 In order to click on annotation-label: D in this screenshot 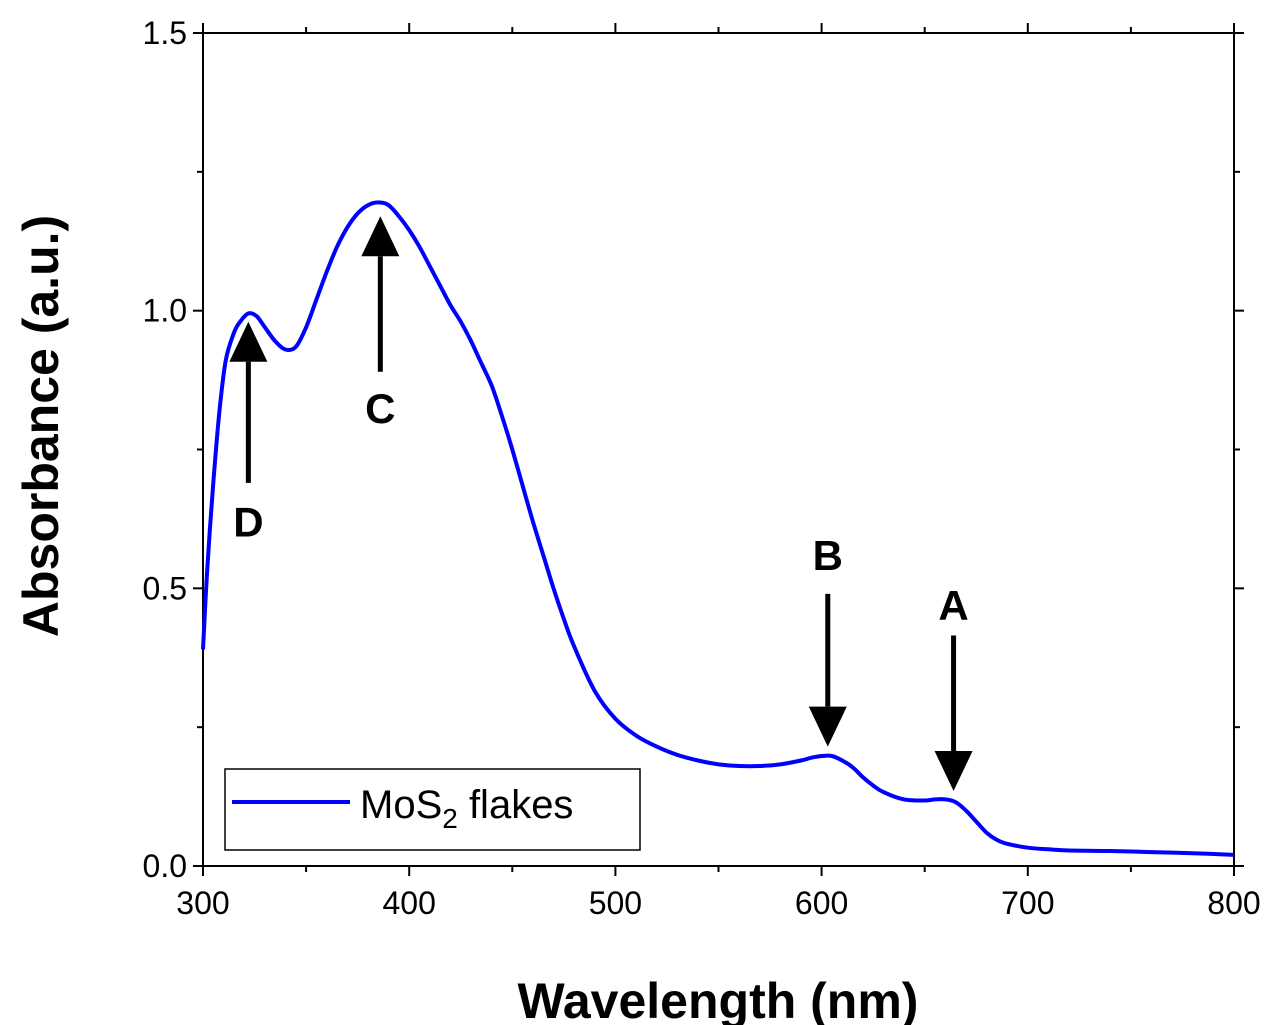, I will do `click(248, 522)`.